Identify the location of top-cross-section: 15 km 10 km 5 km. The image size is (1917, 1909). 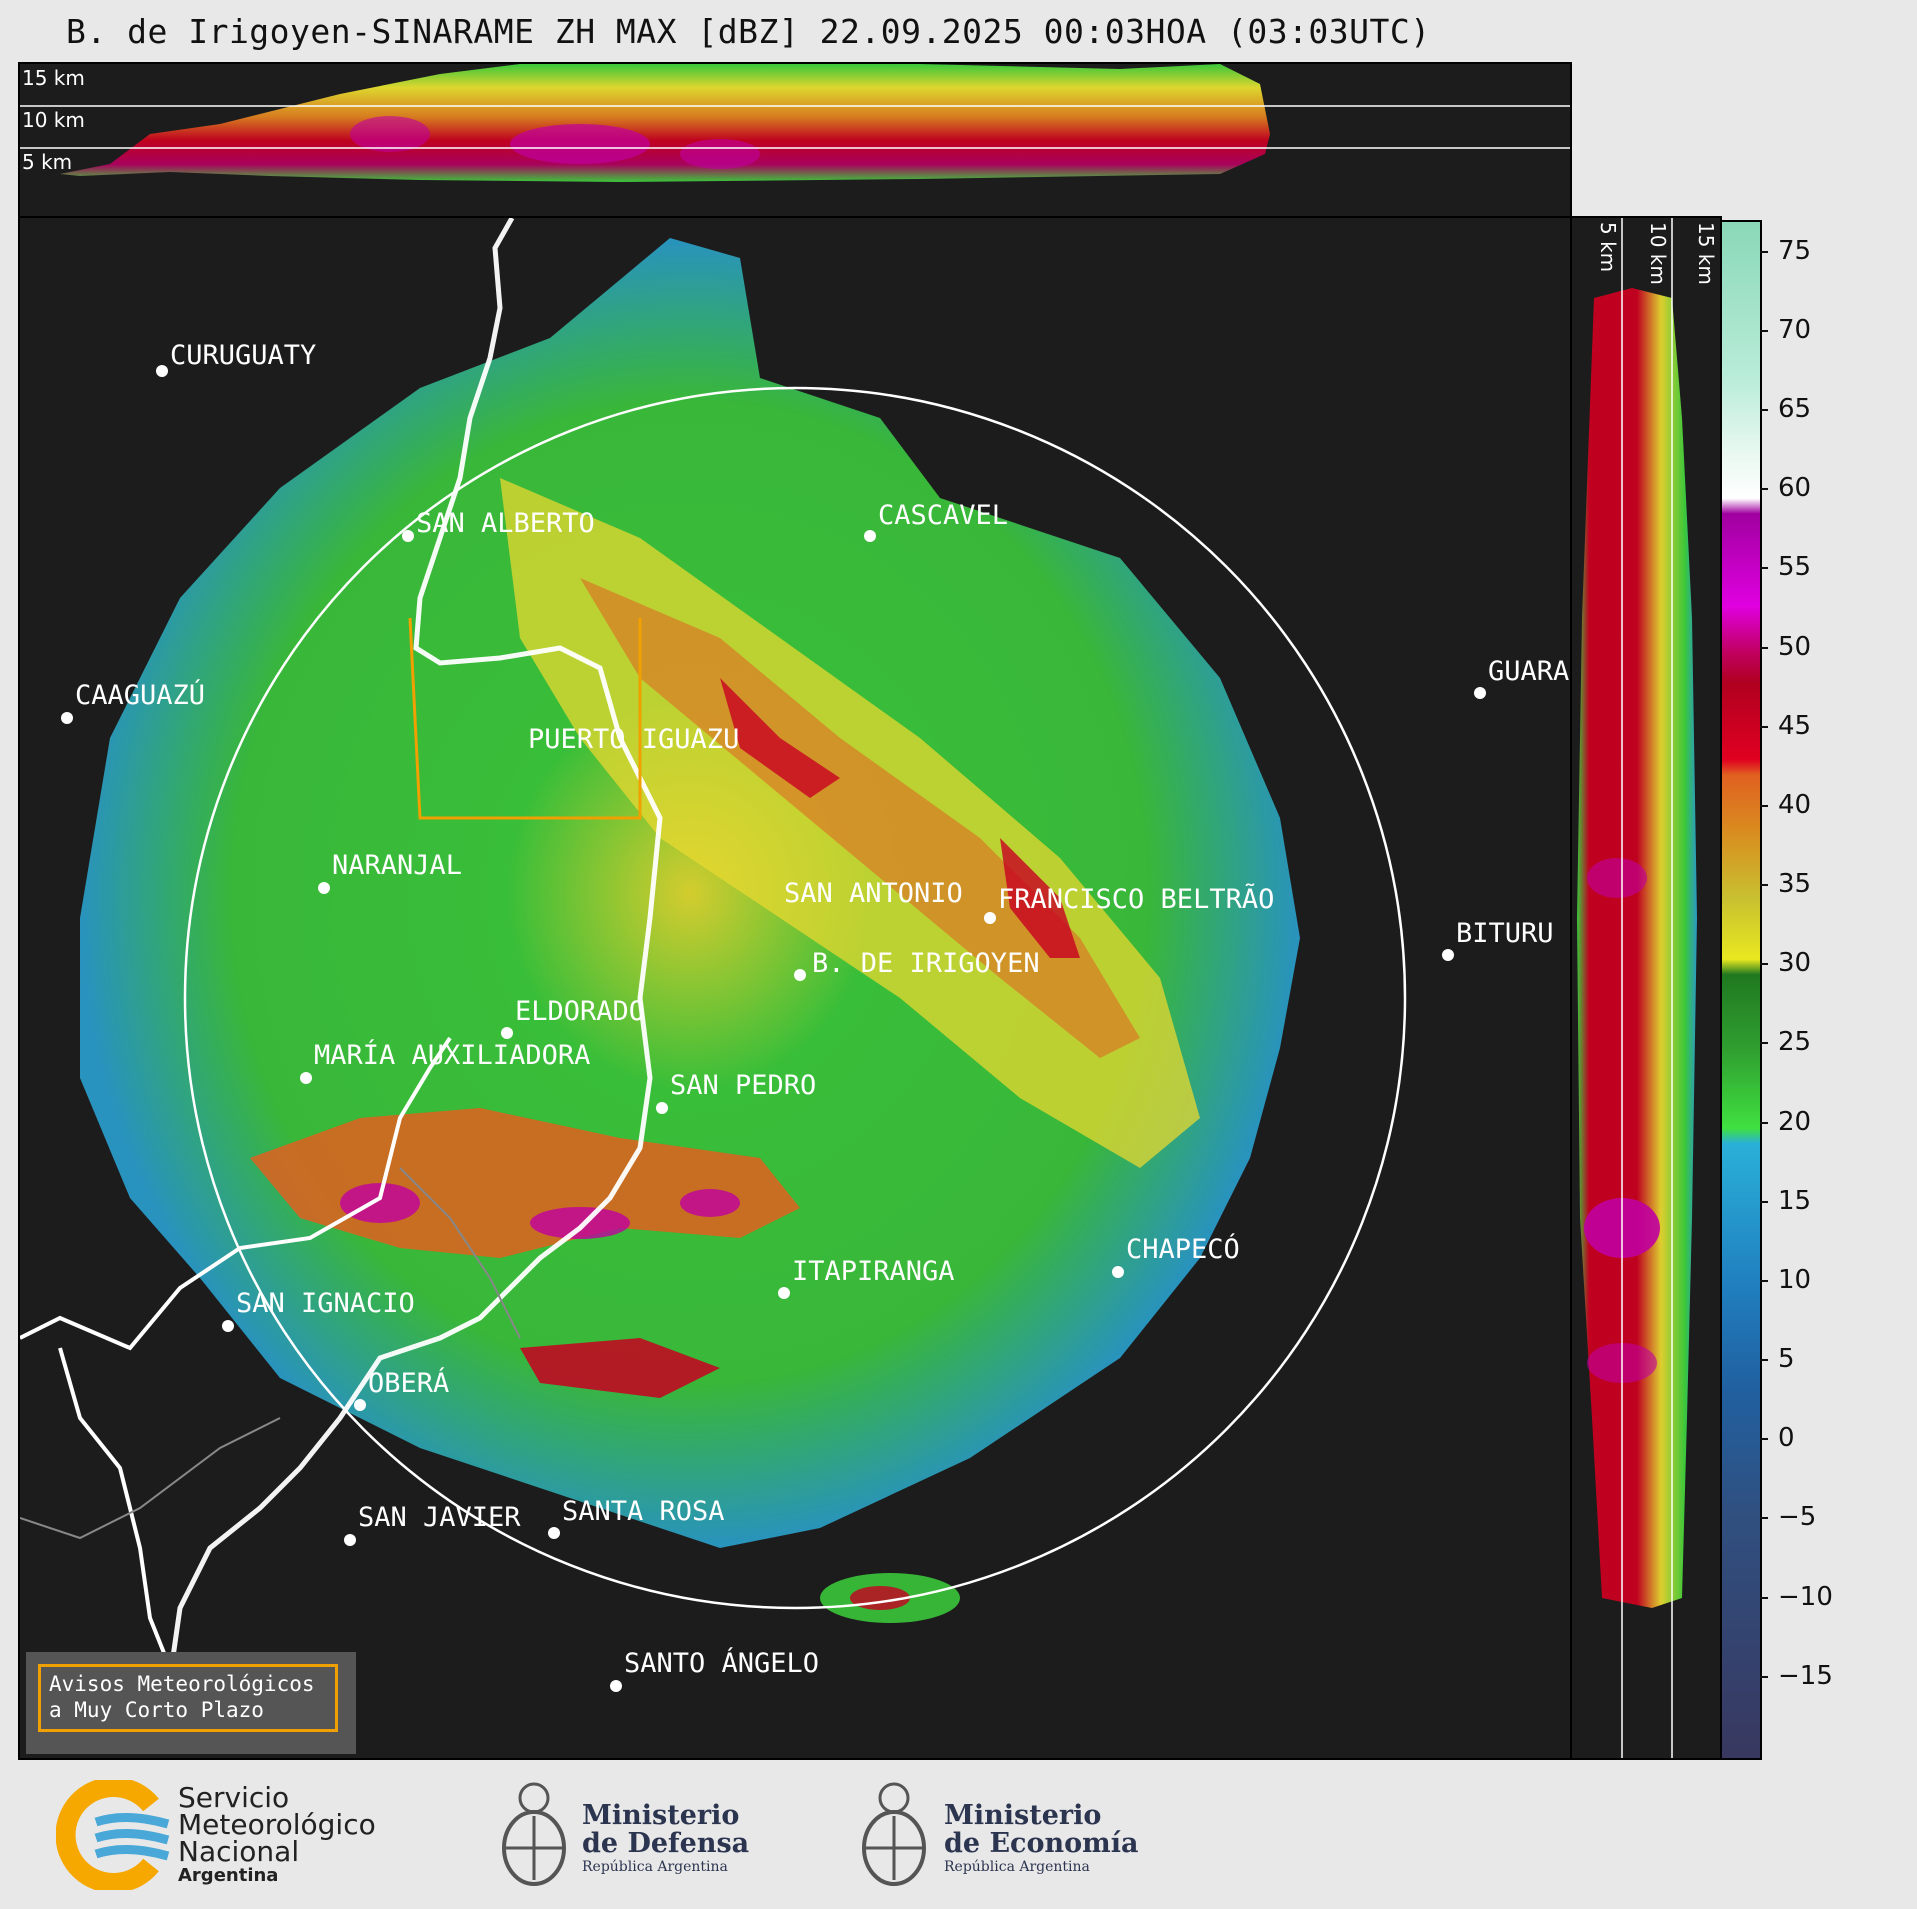
(795, 140).